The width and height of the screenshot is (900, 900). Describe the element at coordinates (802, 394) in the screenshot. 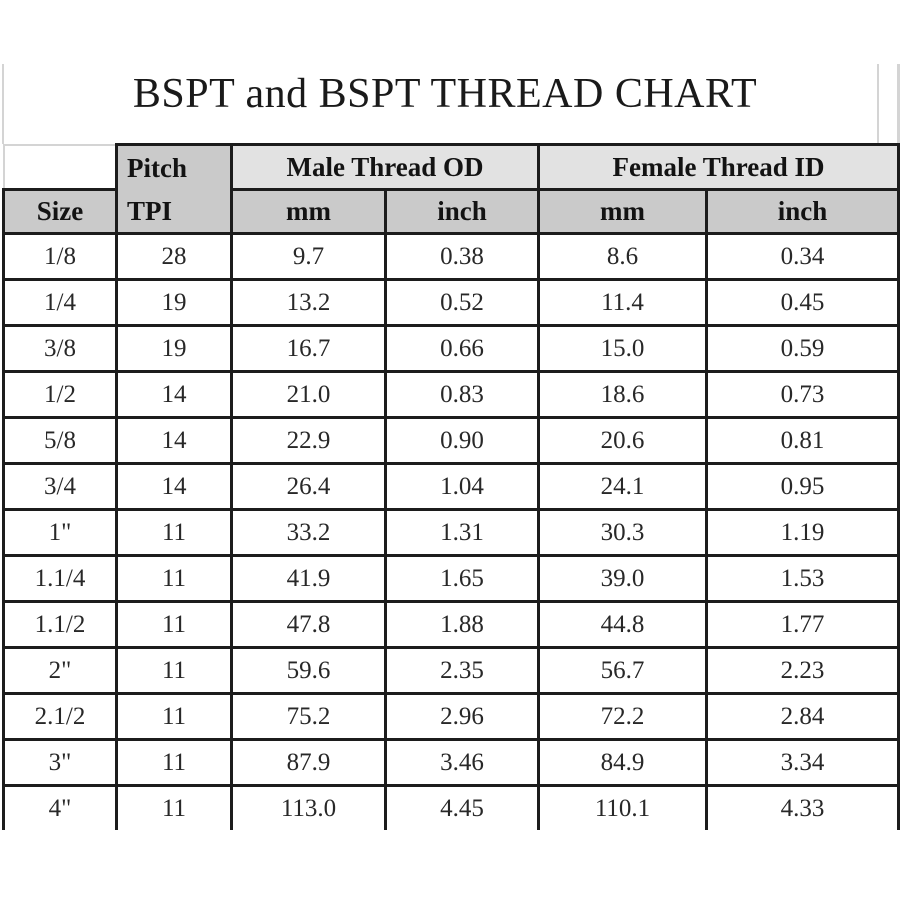

I see `table-cell: 0.73` at that location.